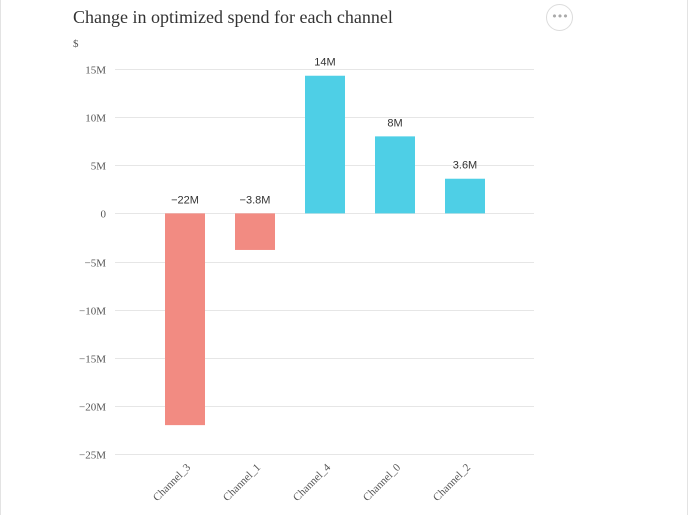 The width and height of the screenshot is (690, 515). What do you see at coordinates (92, 360) in the screenshot?
I see `y-tick-label: −15M` at bounding box center [92, 360].